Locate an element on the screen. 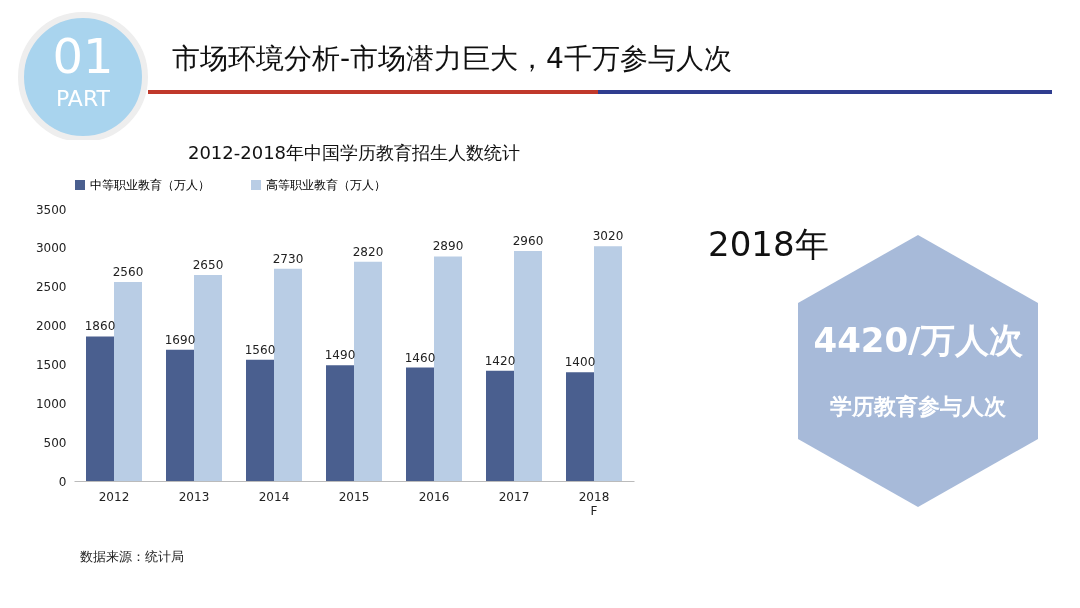 This screenshot has width=1080, height=608. data-label: 1860 is located at coordinates (100, 326).